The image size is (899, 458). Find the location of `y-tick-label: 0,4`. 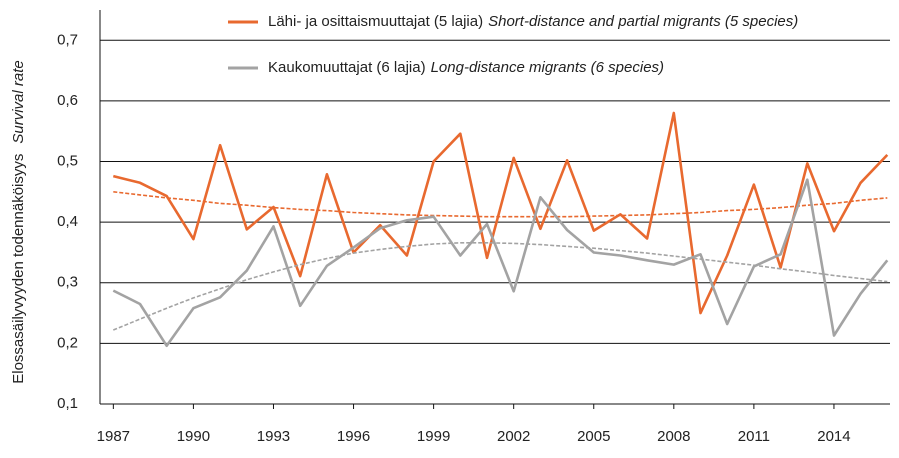

y-tick-label: 0,4 is located at coordinates (67, 221).